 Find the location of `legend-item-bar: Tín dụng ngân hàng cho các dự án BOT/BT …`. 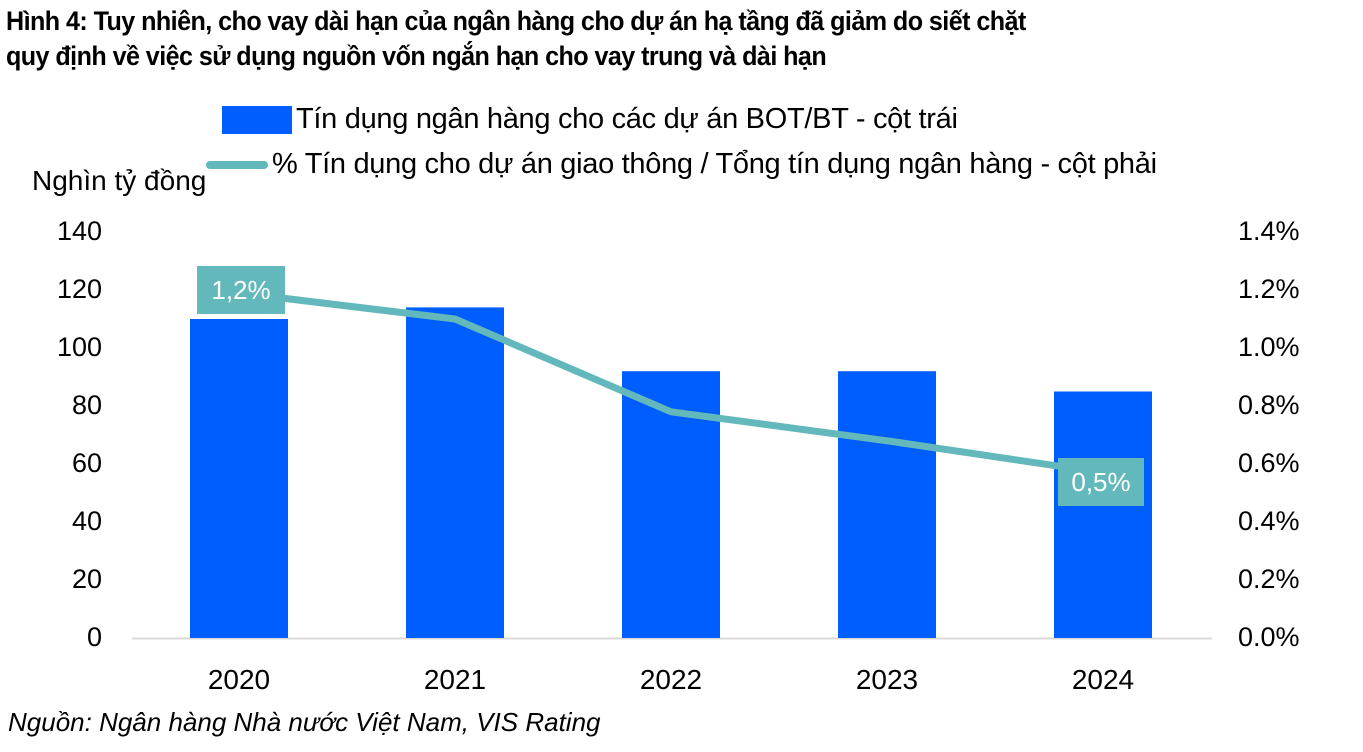

legend-item-bar: Tín dụng ngân hàng cho các dự án BOT/BT … is located at coordinates (590, 119).